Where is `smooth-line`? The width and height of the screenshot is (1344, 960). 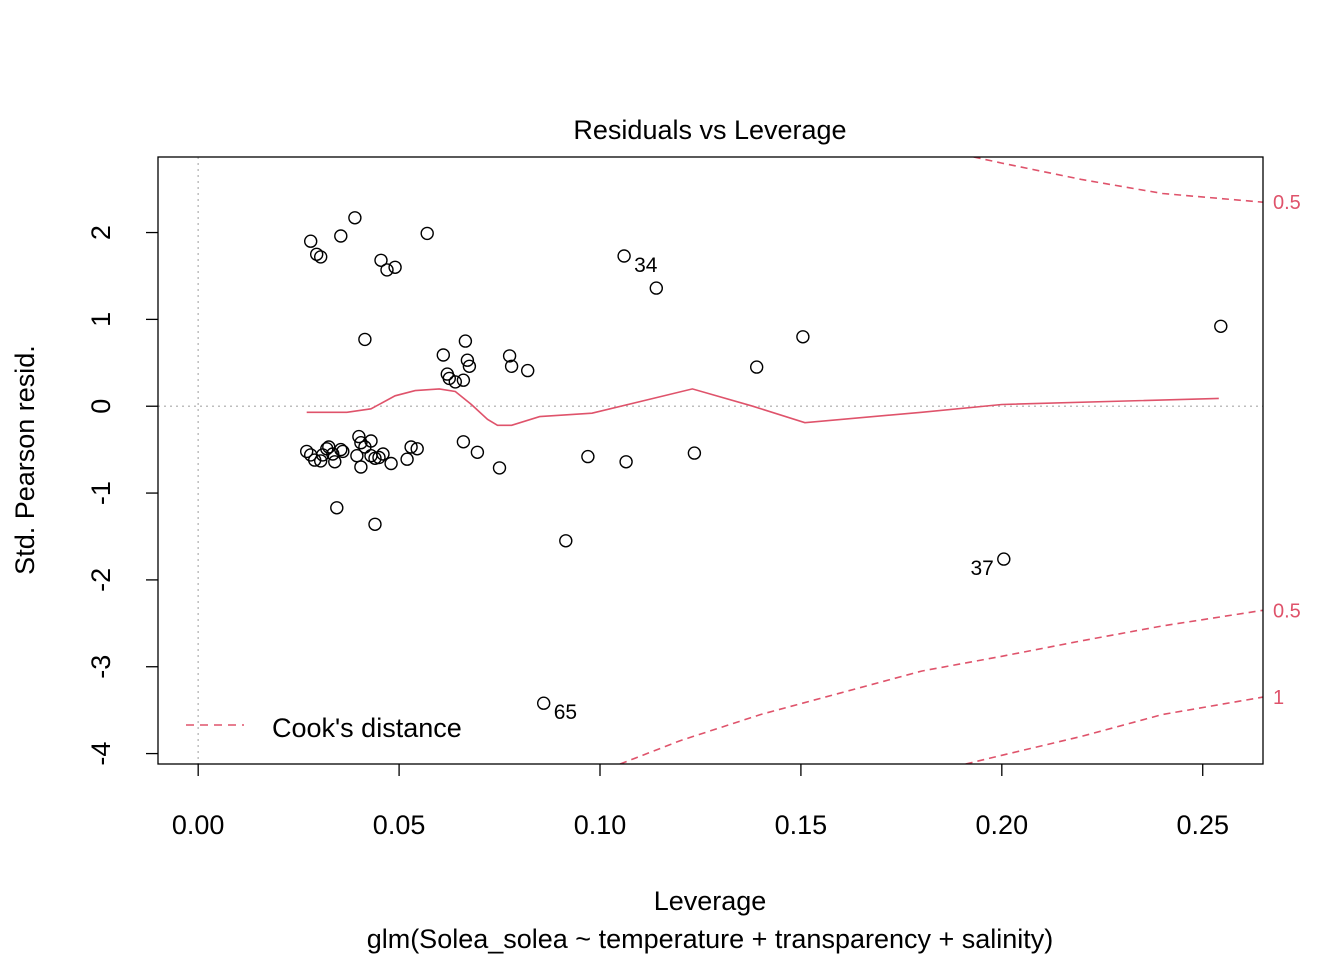 smooth-line is located at coordinates (762, 407).